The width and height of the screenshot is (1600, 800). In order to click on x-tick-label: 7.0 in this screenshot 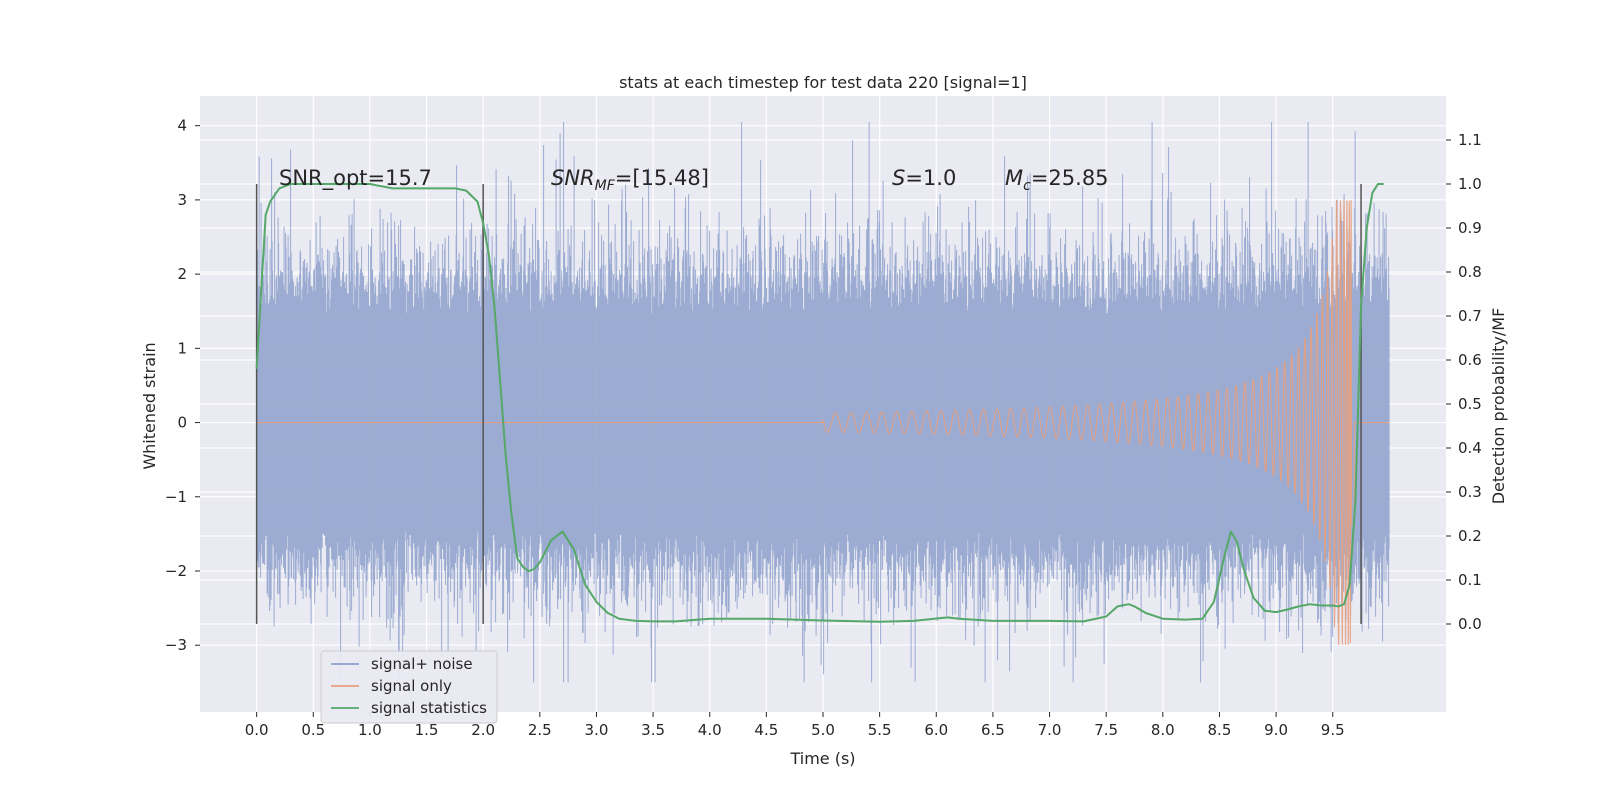, I will do `click(1050, 730)`.